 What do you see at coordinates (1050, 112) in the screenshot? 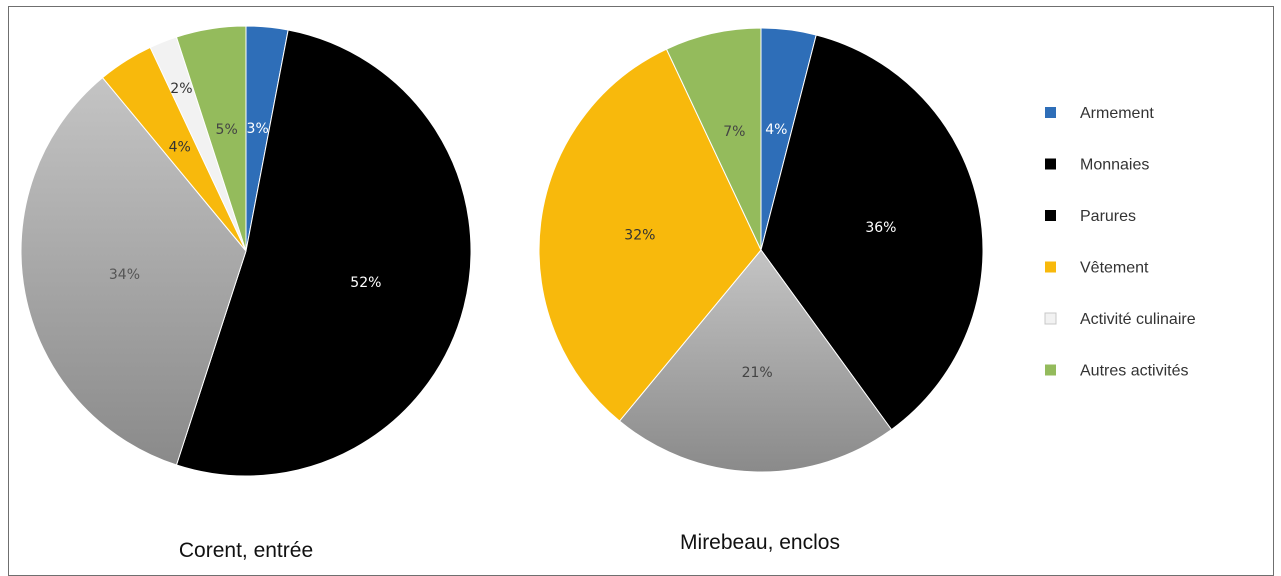
I see `legend-swatch-armement` at bounding box center [1050, 112].